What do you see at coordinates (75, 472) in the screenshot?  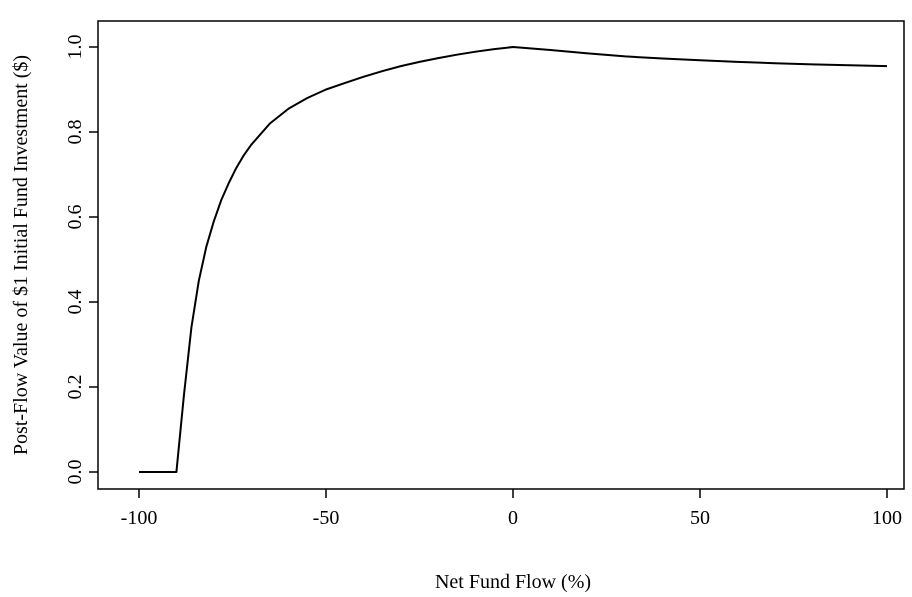 I see `y-tick-label: 0.0` at bounding box center [75, 472].